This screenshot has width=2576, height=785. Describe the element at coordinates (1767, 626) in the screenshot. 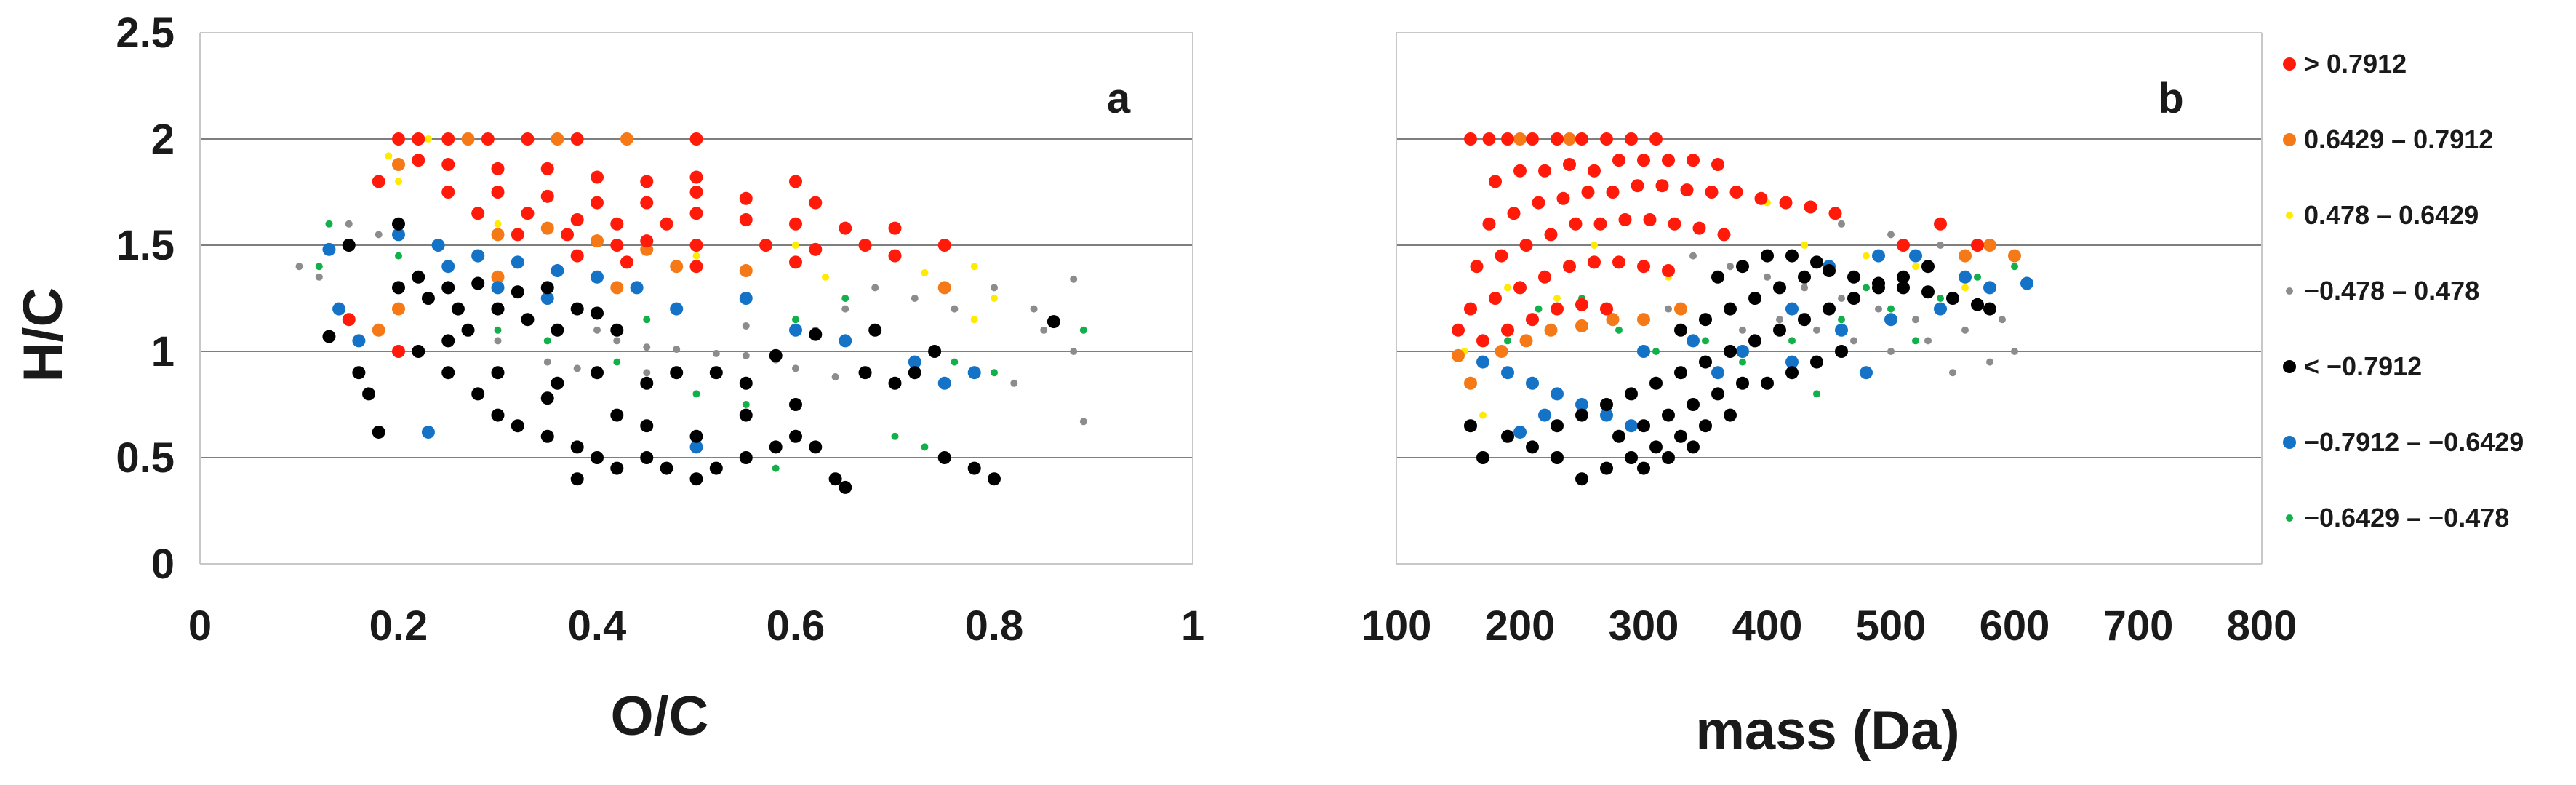

I see `x-tick-label: 400` at that location.